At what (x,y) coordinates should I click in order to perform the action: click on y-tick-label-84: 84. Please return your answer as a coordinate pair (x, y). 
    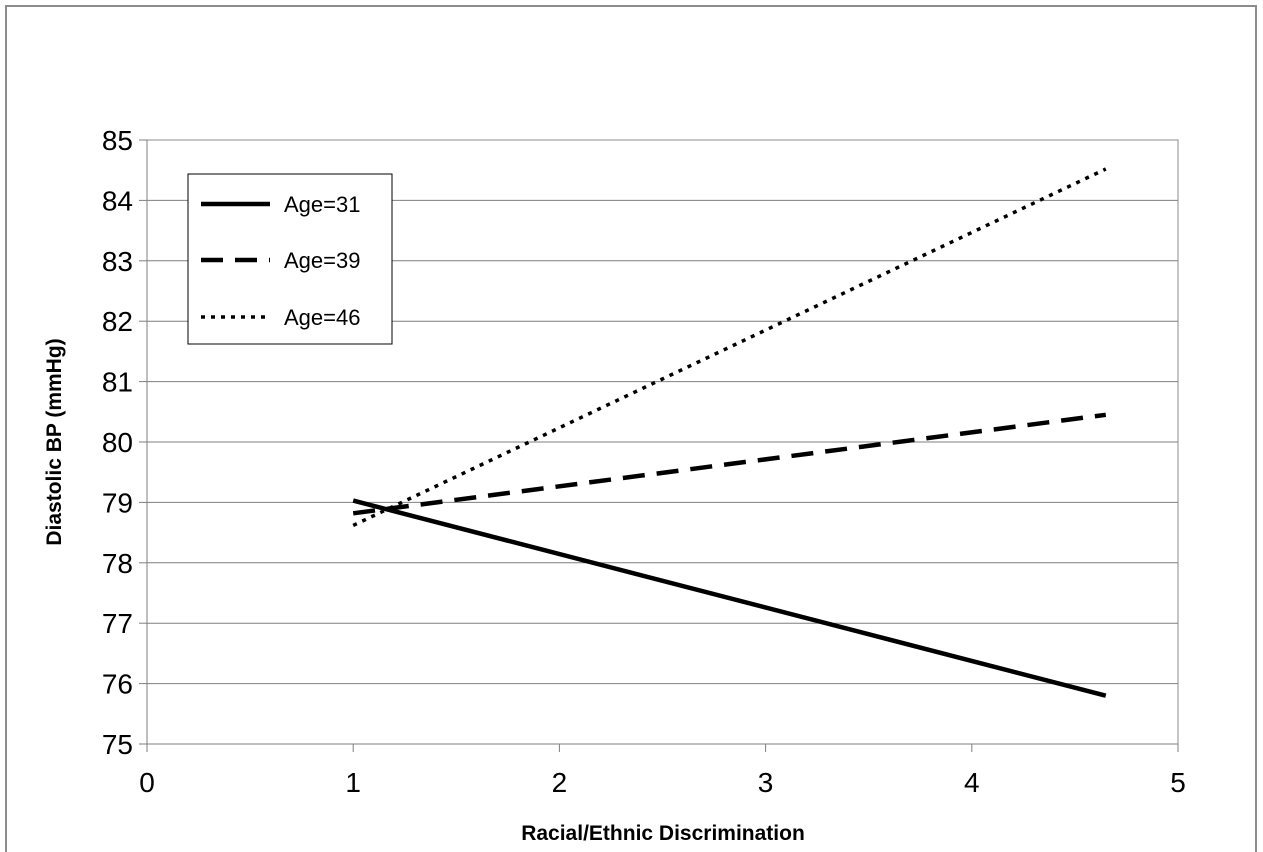
    Looking at the image, I should click on (117, 200).